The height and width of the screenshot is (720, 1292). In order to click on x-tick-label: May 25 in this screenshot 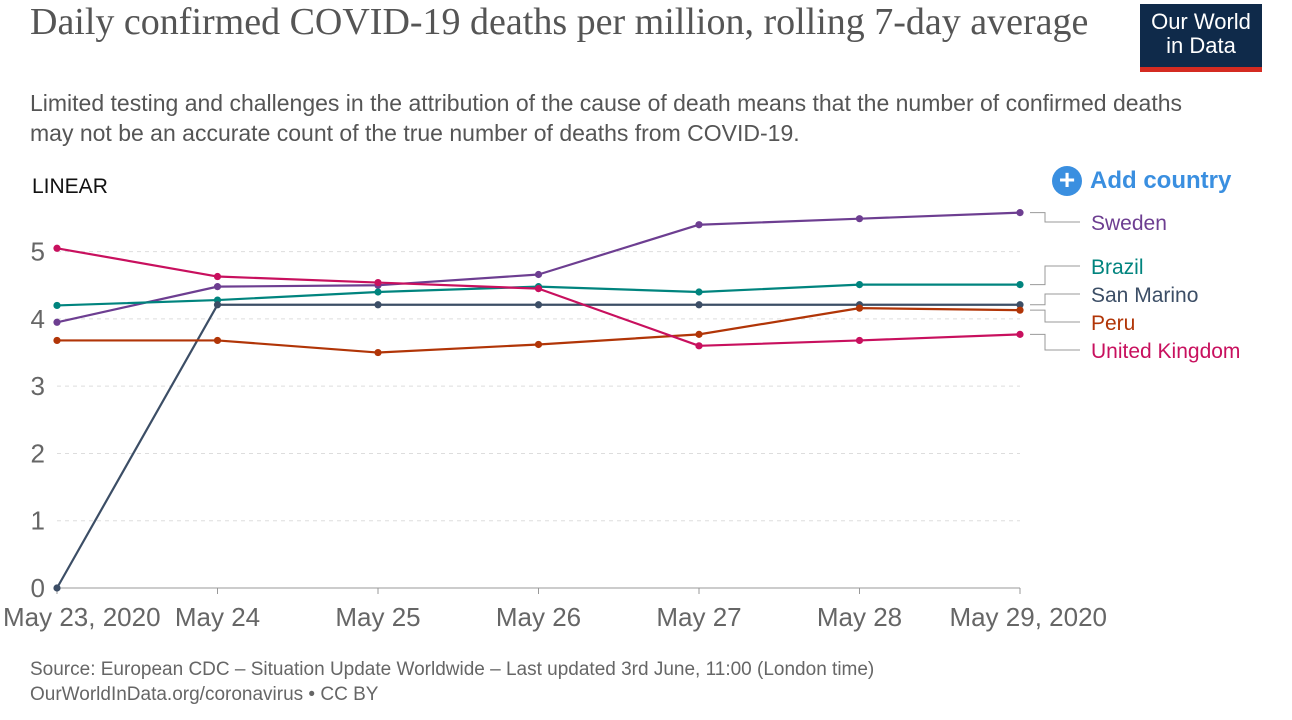, I will do `click(377, 617)`.